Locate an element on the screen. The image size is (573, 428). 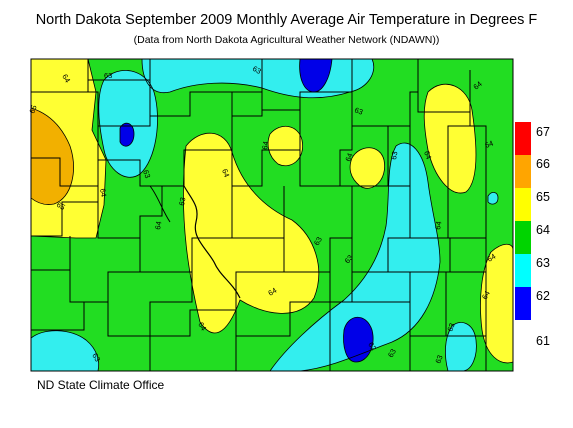
zone-62-southwest is located at coordinates (65, 350).